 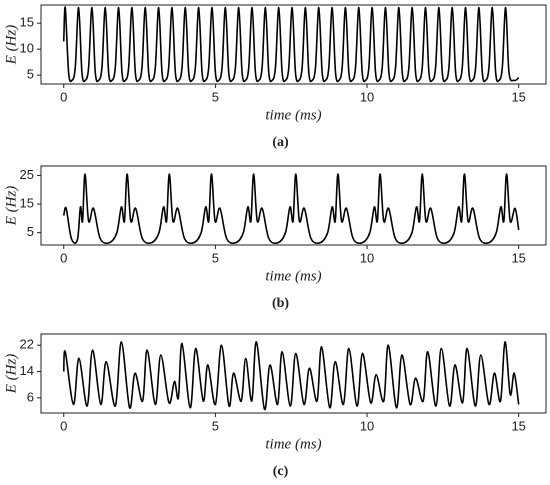 I want to click on caption: (a), so click(x=280, y=142).